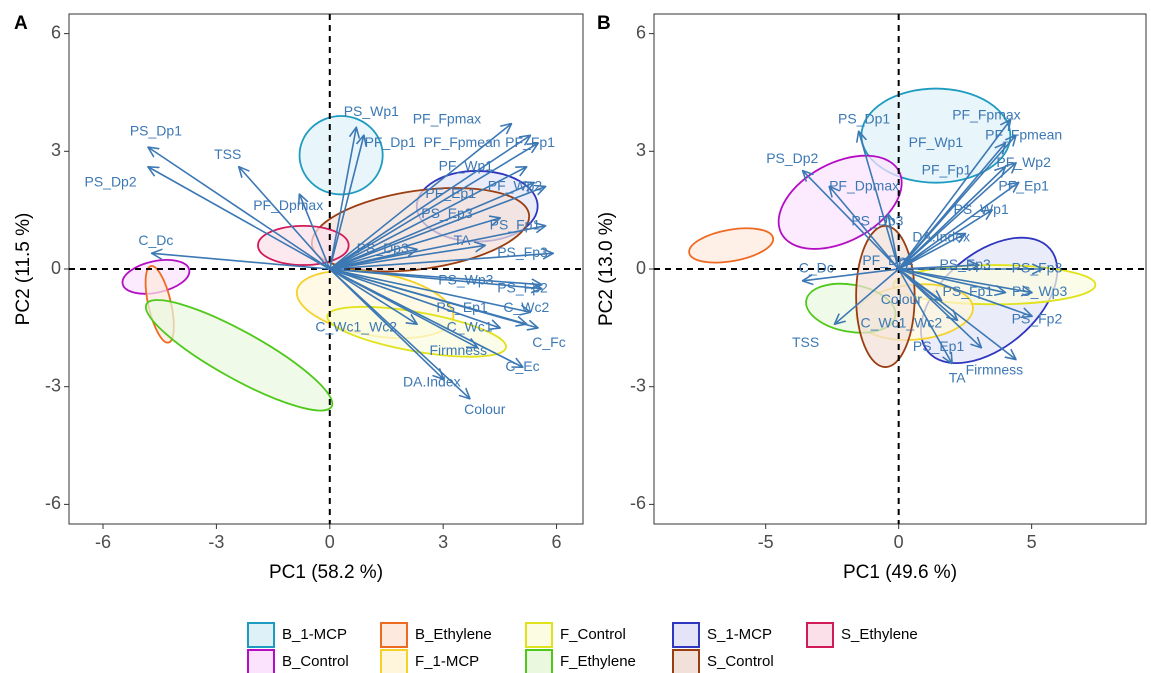  What do you see at coordinates (900, 572) in the screenshot?
I see `panel-b-x-axis-title: PC1 (49.6 %)` at bounding box center [900, 572].